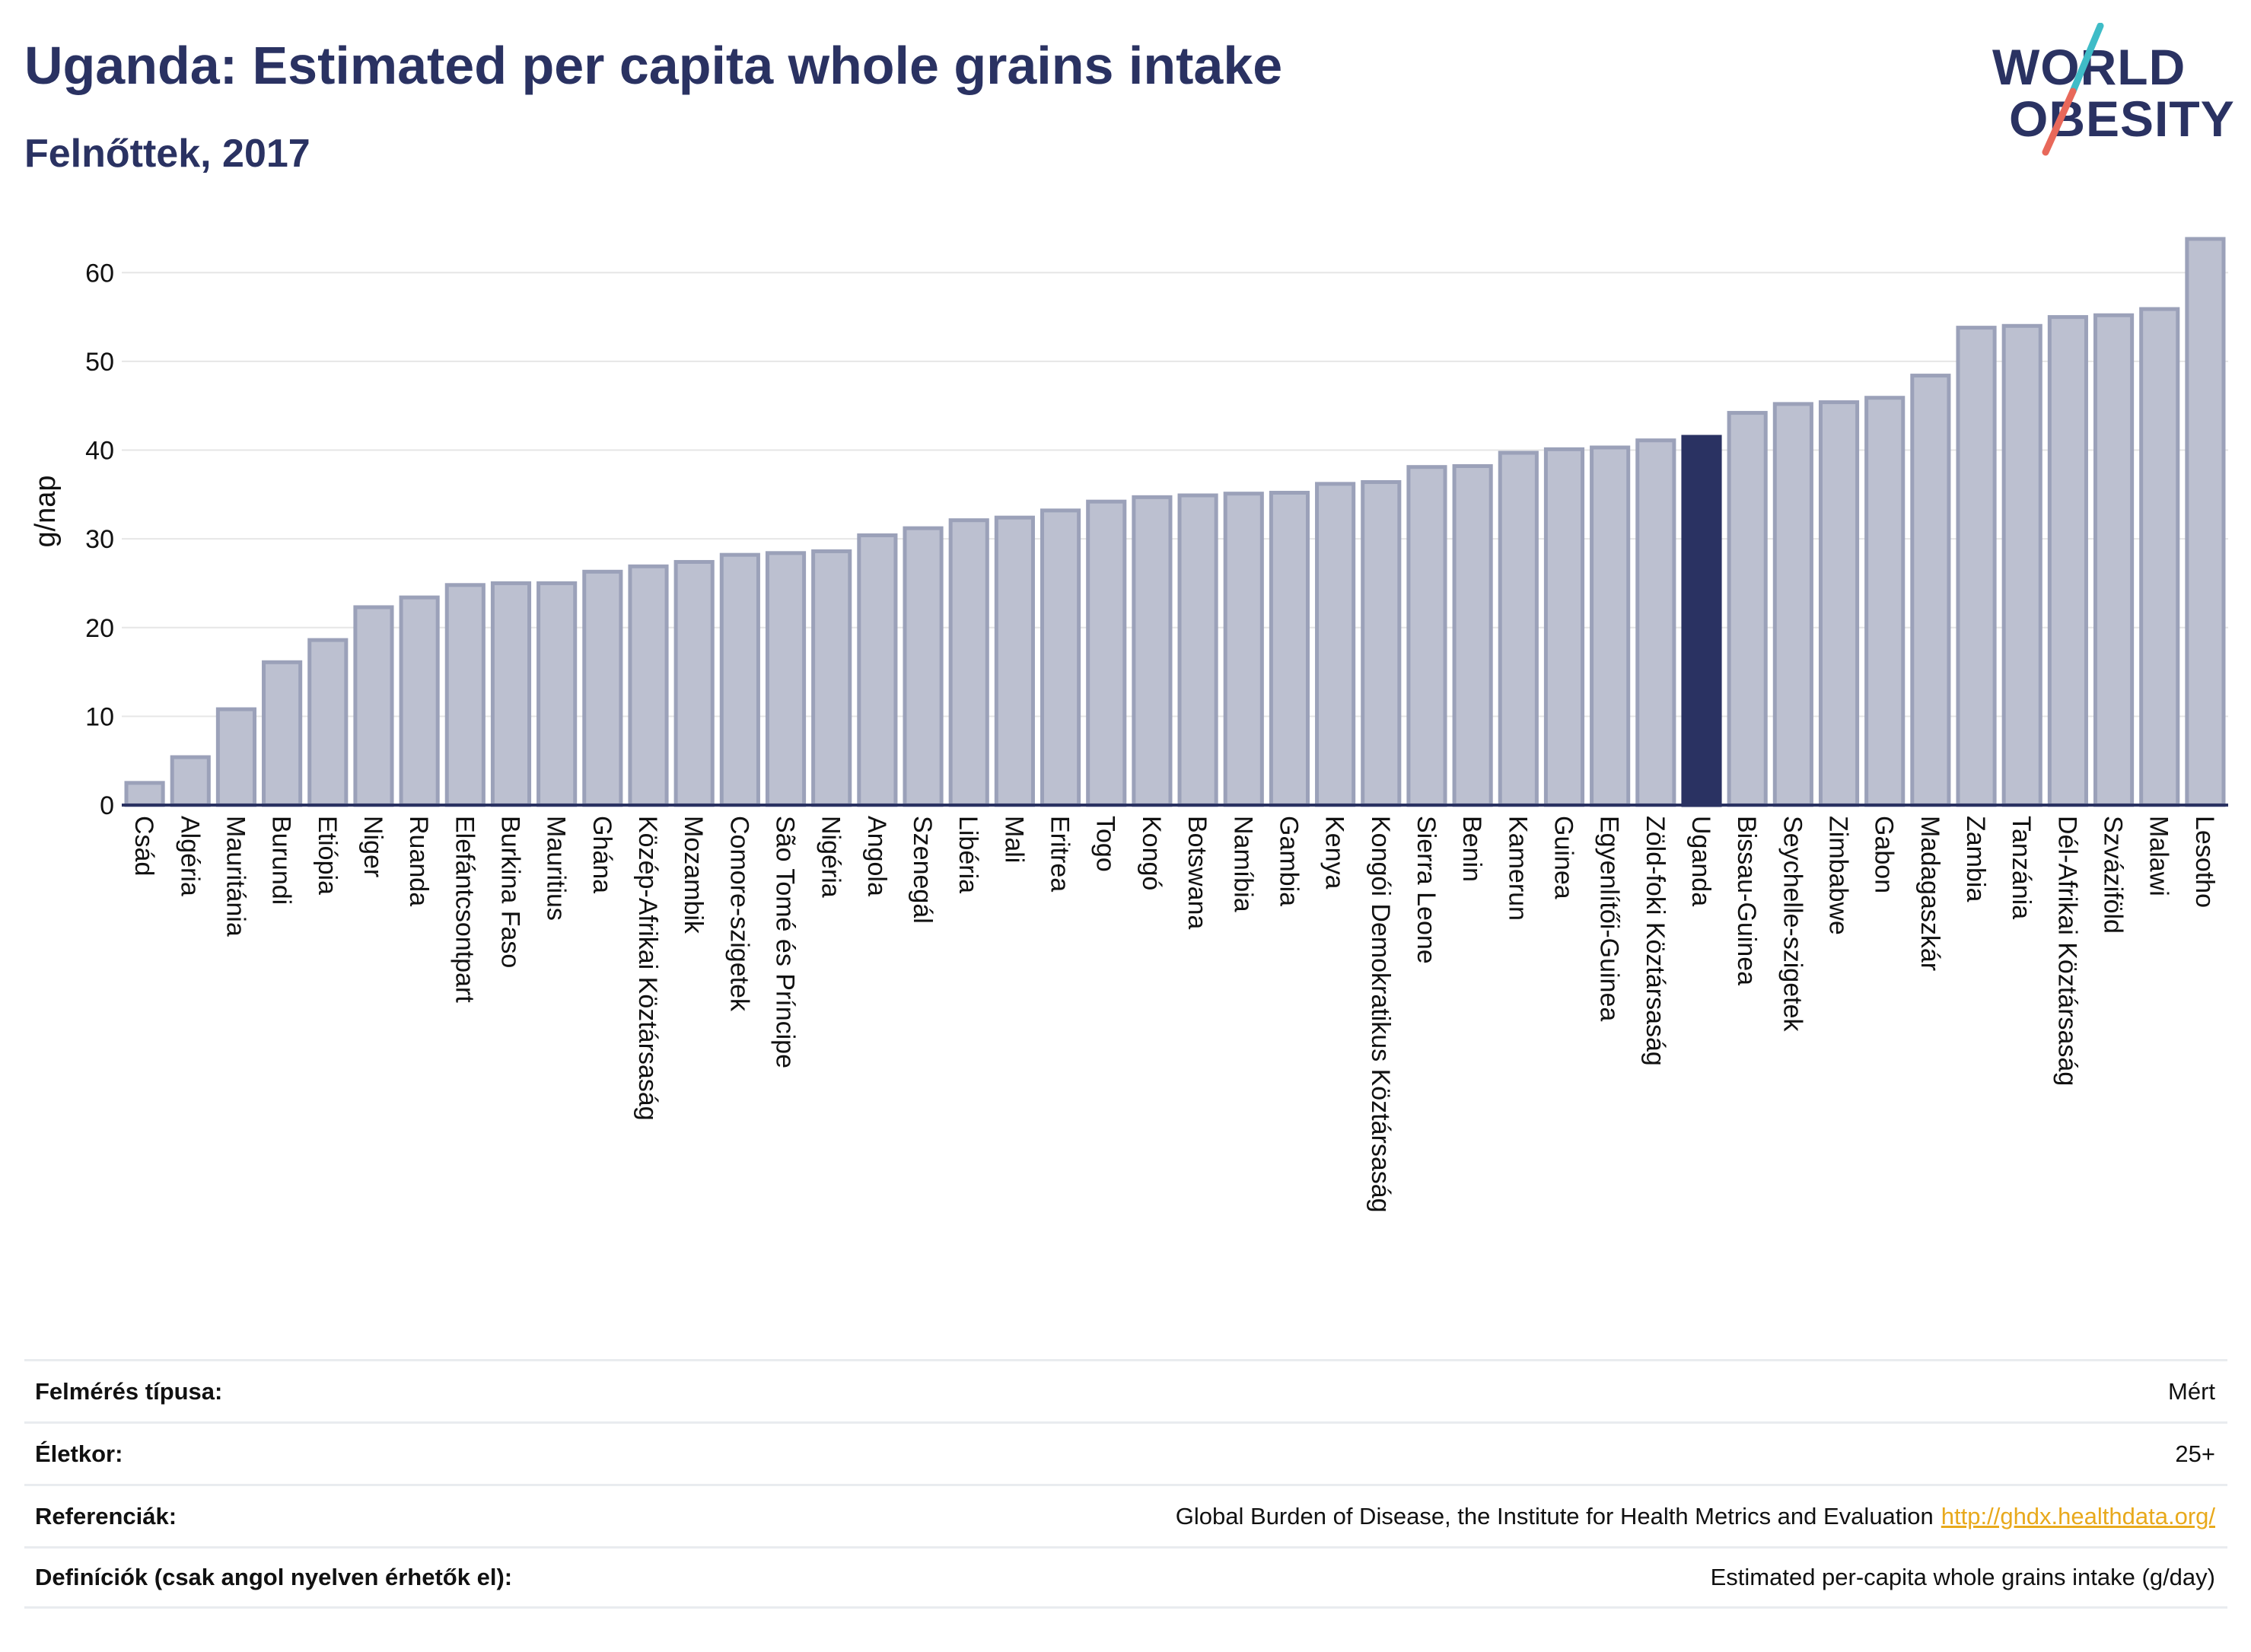  Describe the element at coordinates (1288, 861) in the screenshot. I see `x-tick-label: Gambia` at that location.